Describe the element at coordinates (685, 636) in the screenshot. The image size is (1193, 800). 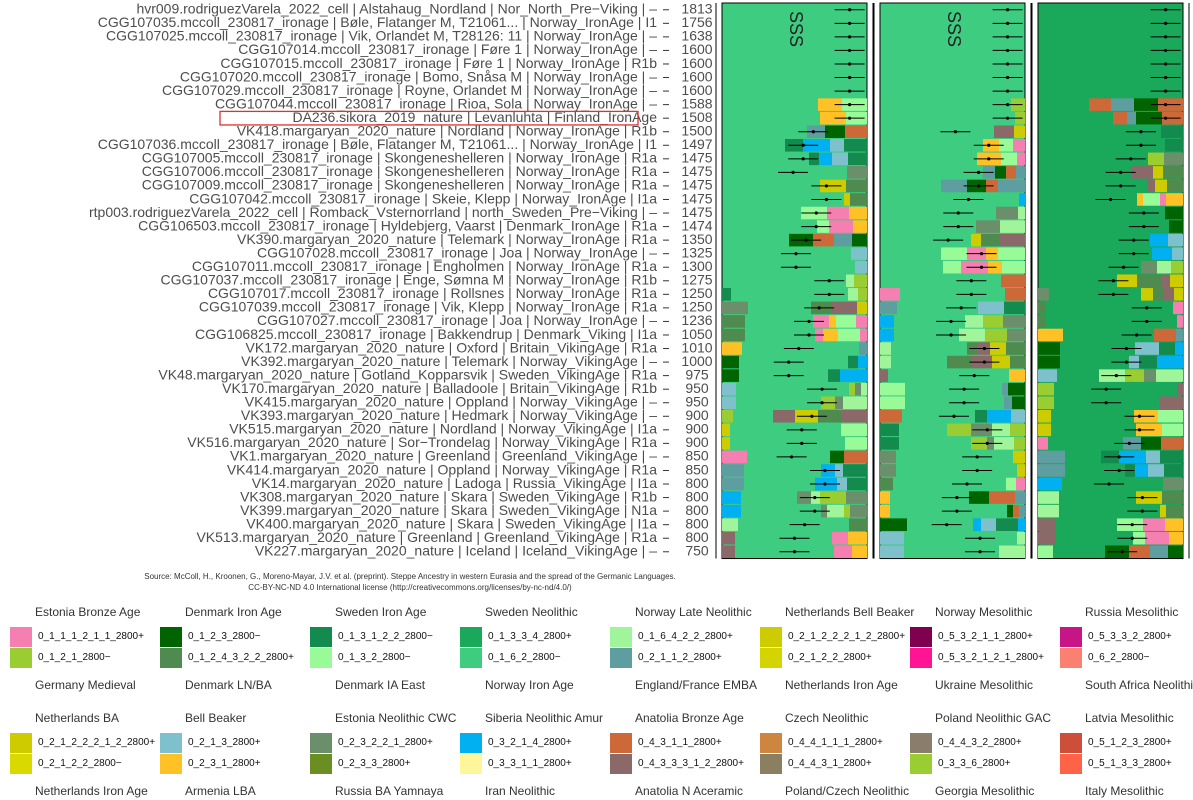
I see `legend-item-label: 0_1_6_4_2_2_2800+` at that location.